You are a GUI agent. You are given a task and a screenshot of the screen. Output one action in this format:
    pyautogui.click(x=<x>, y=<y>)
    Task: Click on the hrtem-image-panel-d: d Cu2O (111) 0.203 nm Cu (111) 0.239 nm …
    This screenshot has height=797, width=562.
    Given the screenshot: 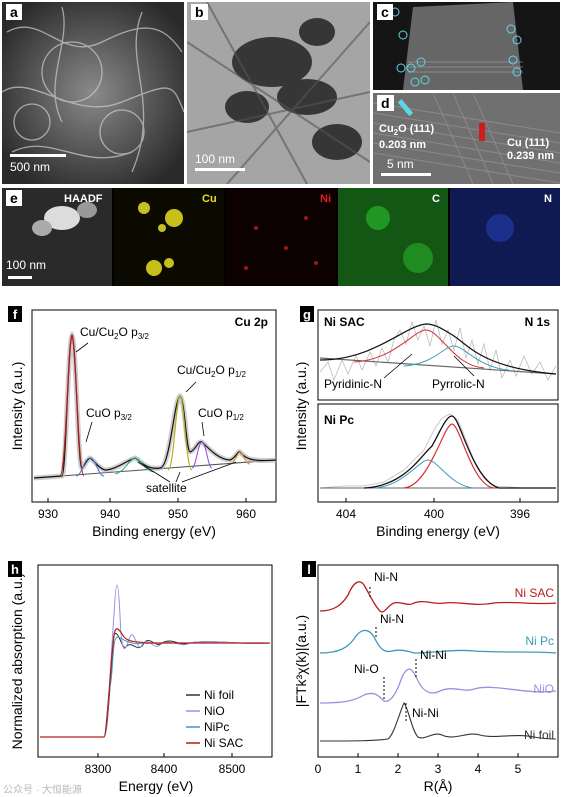 What is the action you would take?
    pyautogui.click(x=466, y=138)
    